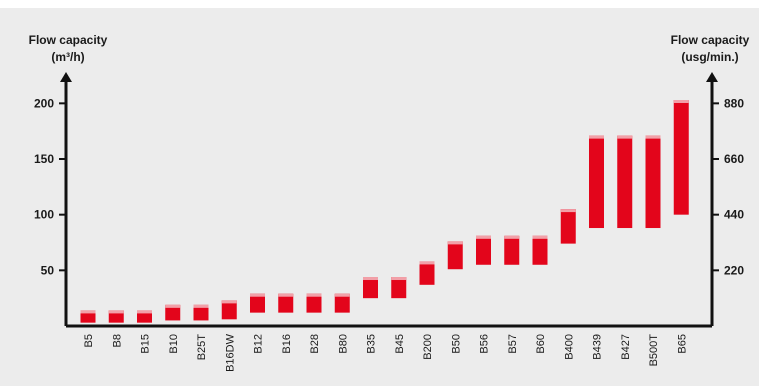  Describe the element at coordinates (50, 186) in the screenshot. I see `left-axis-ticks: 50 100 150 200` at that location.